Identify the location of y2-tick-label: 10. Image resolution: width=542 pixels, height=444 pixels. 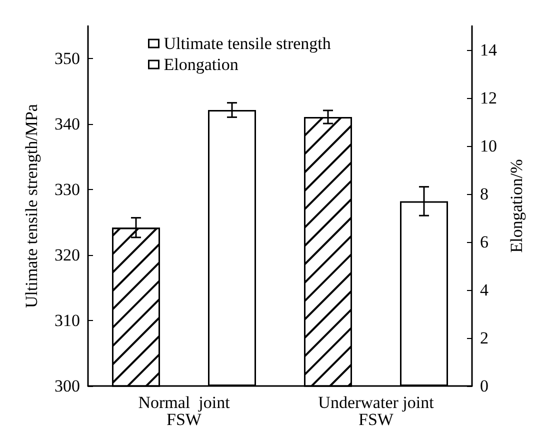
(488, 146).